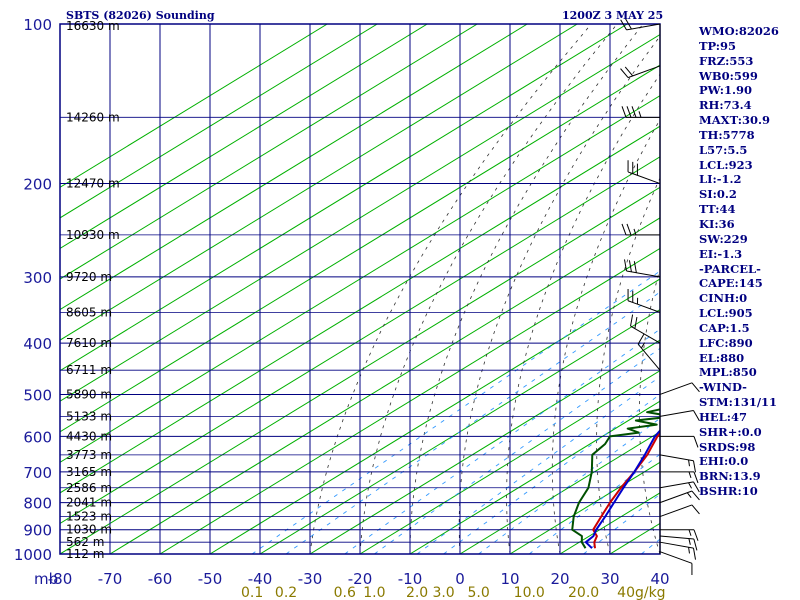  What do you see at coordinates (641, 592) in the screenshot?
I see `mixing-ratio-label: 40g/kg` at bounding box center [641, 592].